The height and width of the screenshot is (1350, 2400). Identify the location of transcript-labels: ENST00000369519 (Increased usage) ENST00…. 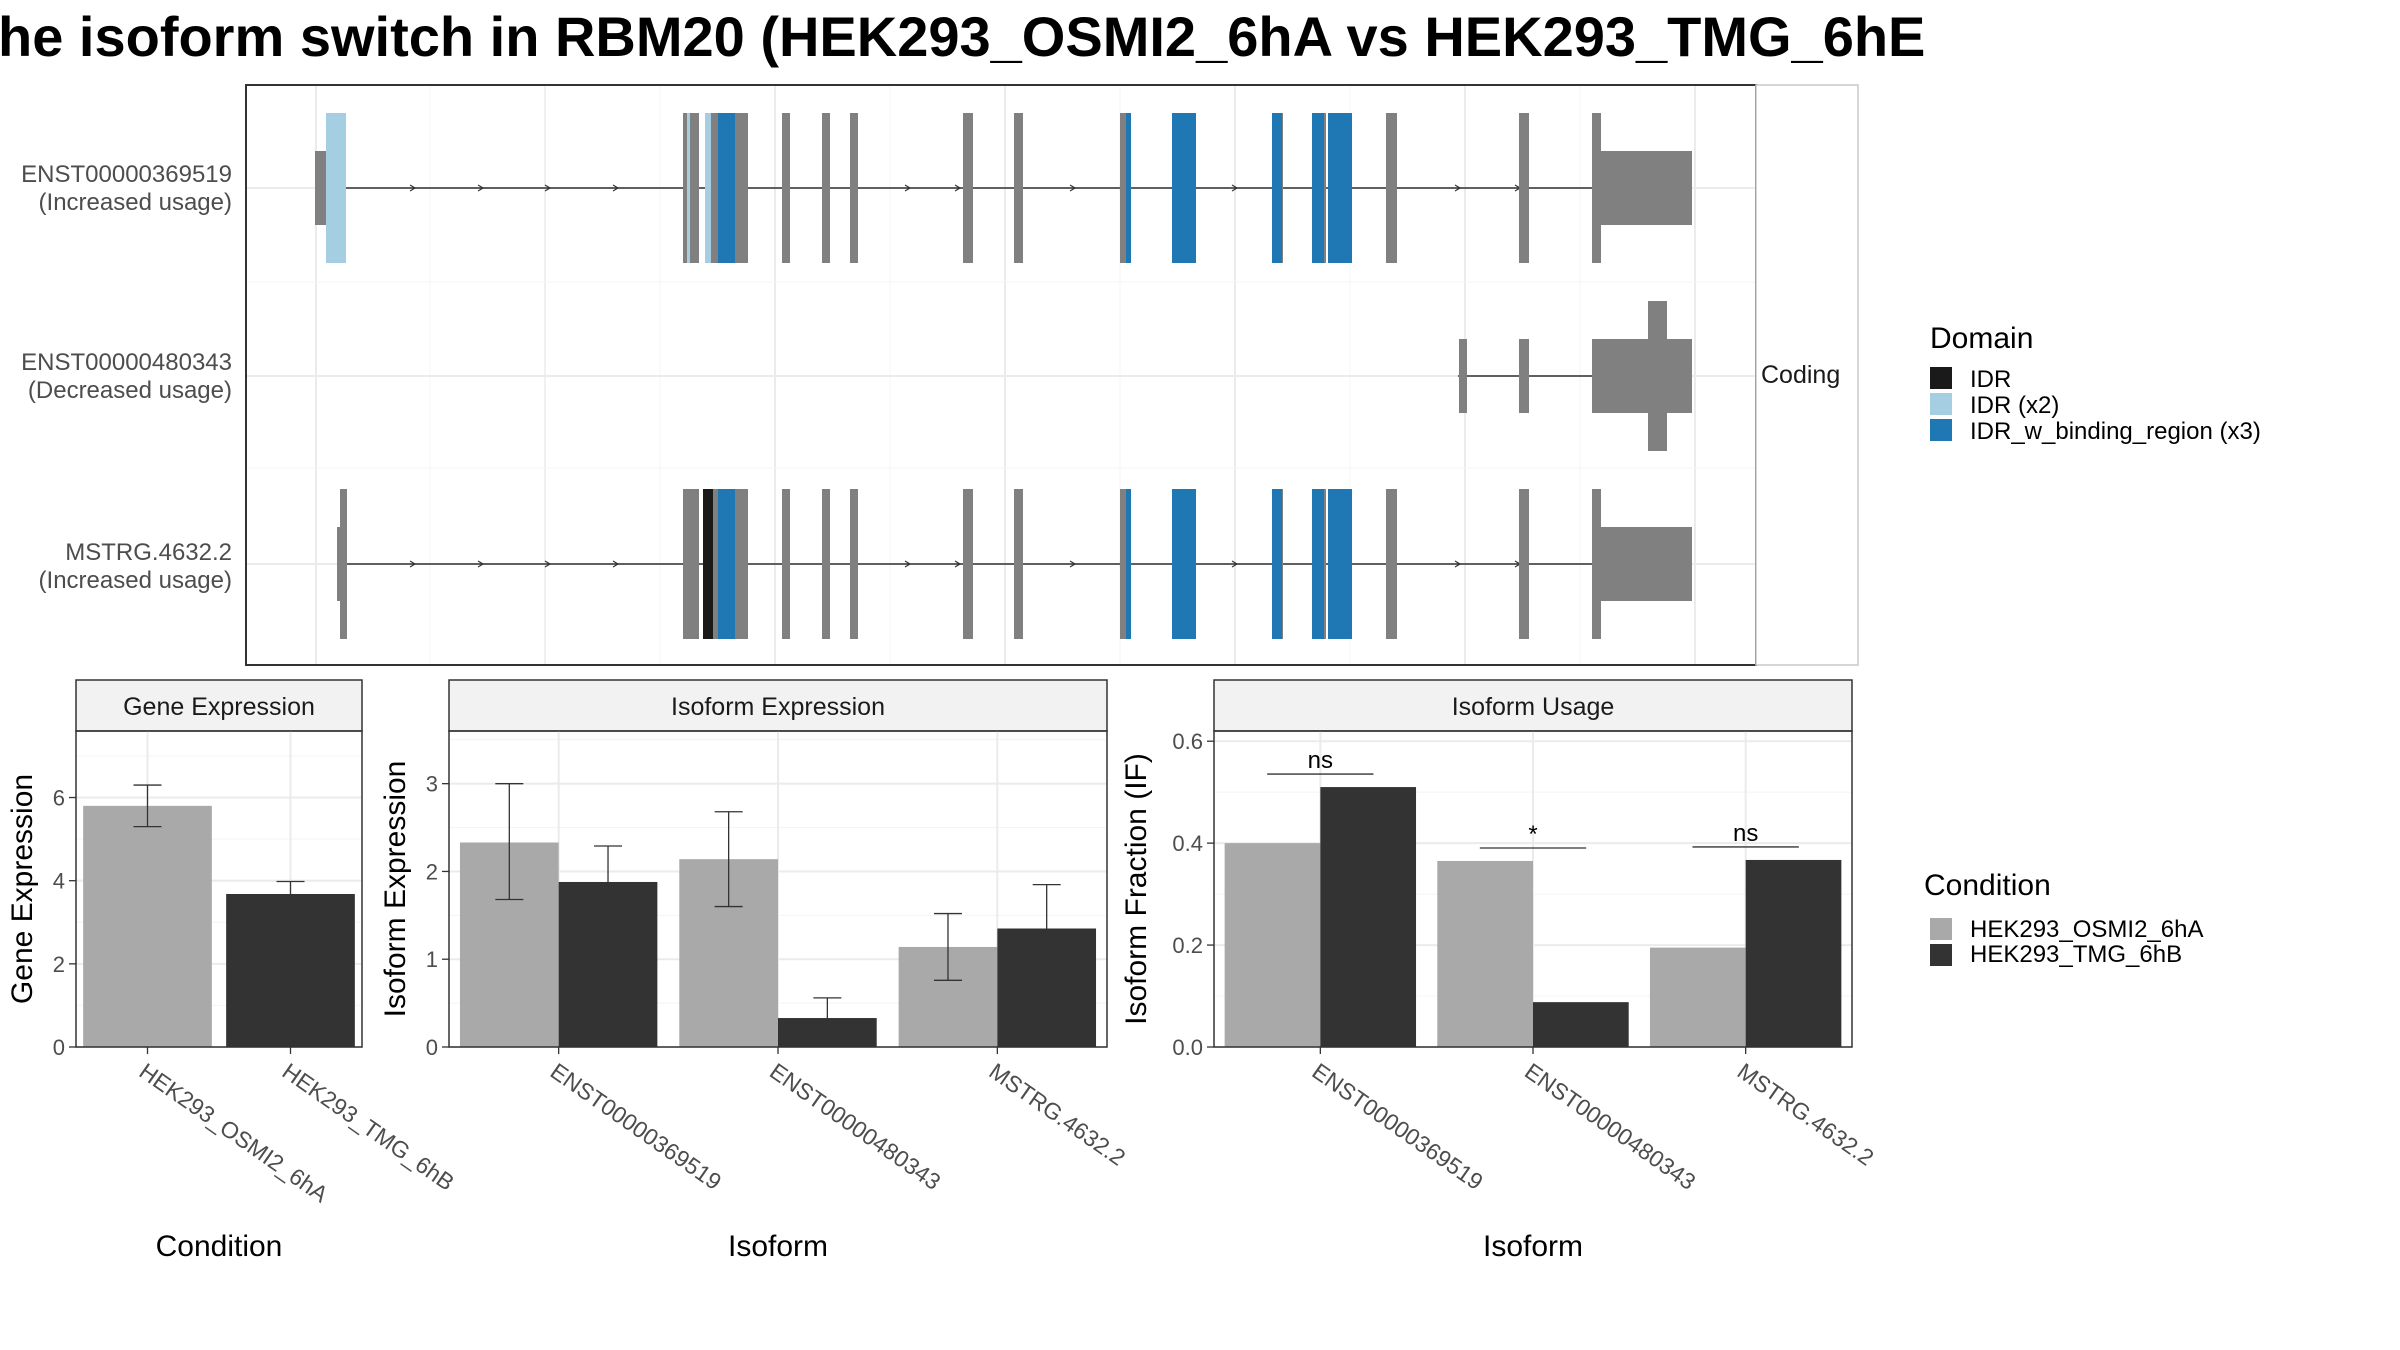
(126, 377).